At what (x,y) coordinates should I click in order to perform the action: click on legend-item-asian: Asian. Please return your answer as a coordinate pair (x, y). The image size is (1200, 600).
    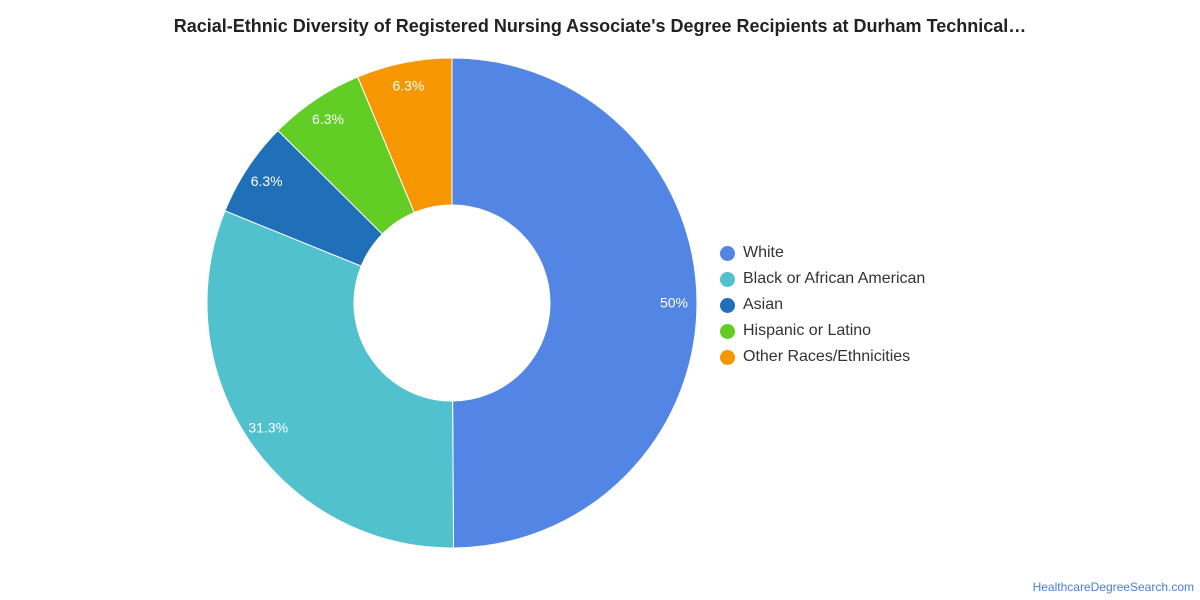
    Looking at the image, I should click on (822, 305).